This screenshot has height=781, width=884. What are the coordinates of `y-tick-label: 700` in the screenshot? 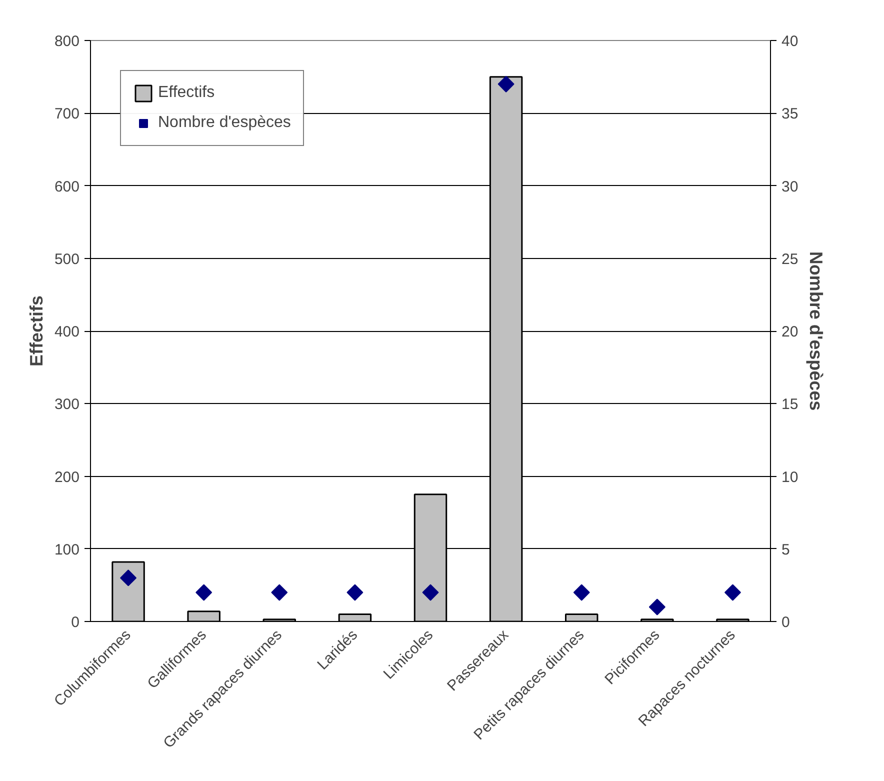 It's located at (67, 114).